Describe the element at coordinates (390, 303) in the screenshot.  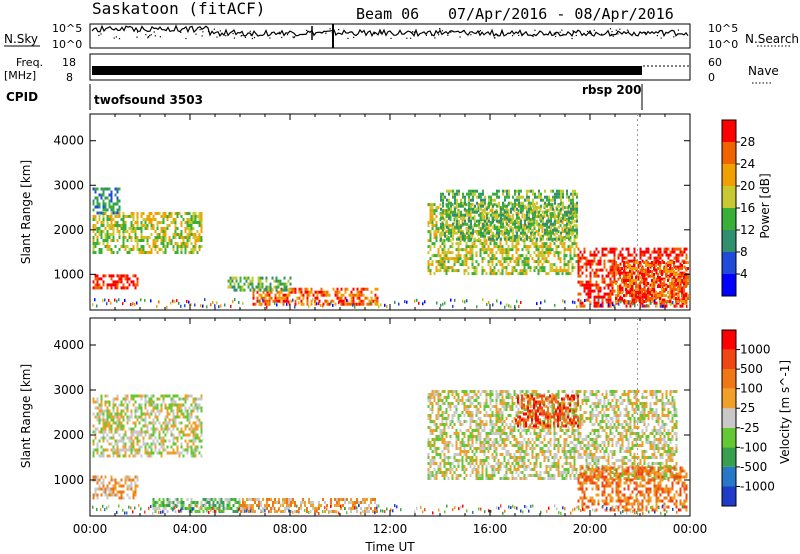
I see `power-near-range-scatter` at that location.